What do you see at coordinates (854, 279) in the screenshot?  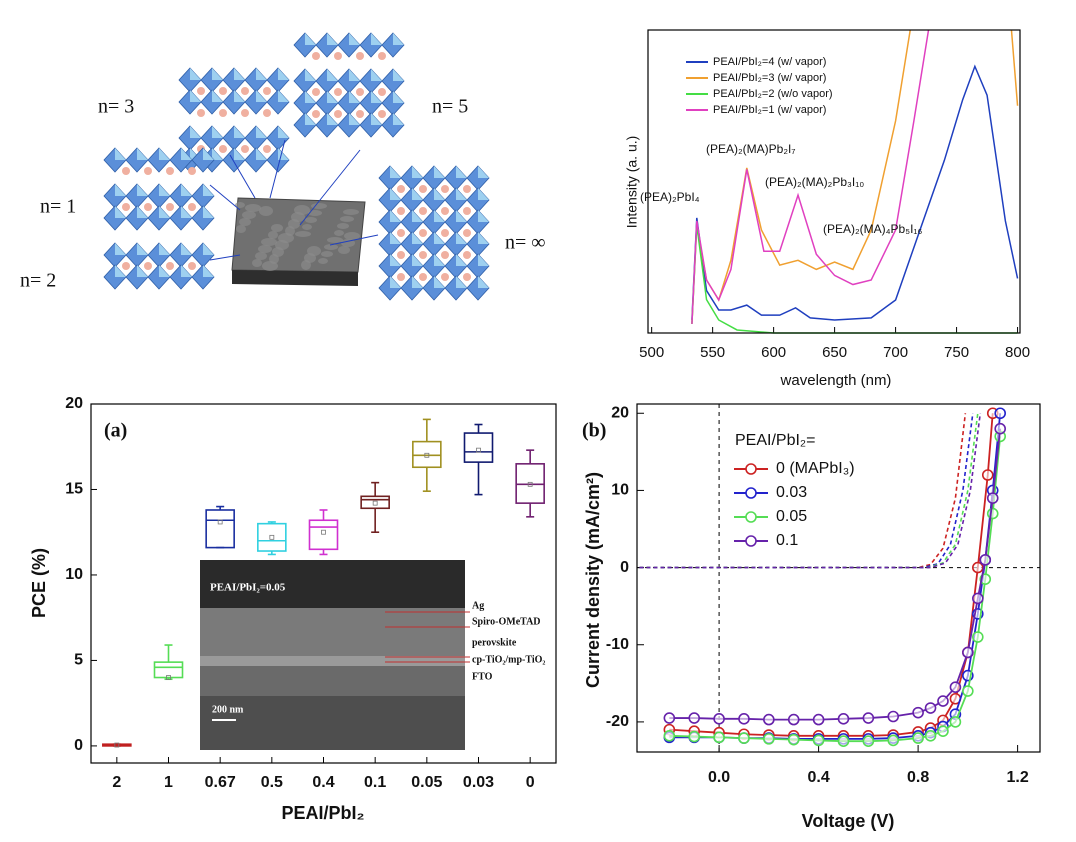 I see `spectrum-line` at bounding box center [854, 279].